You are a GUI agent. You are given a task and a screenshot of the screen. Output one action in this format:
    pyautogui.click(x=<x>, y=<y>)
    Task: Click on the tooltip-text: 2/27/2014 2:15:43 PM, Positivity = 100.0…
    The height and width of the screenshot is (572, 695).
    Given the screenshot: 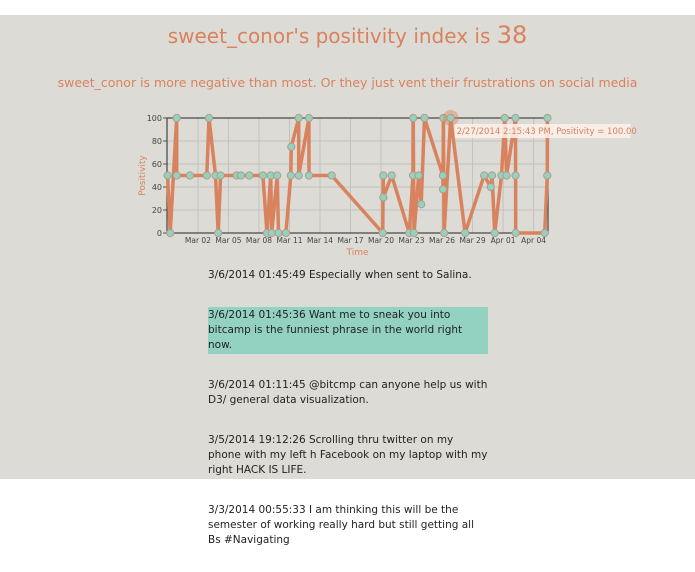 What is the action you would take?
    pyautogui.click(x=547, y=132)
    